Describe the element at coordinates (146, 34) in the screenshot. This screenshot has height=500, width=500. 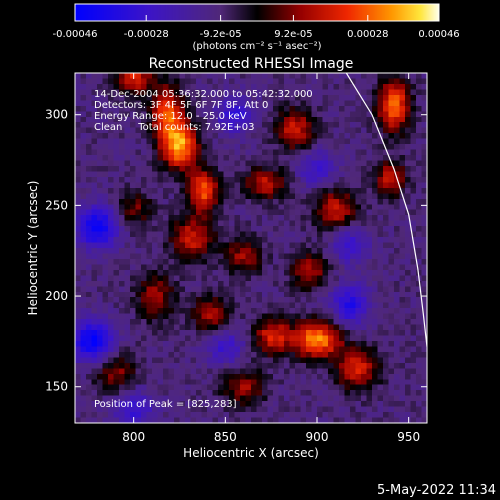
I see `colorbar-tick-label: -0.00028` at that location.